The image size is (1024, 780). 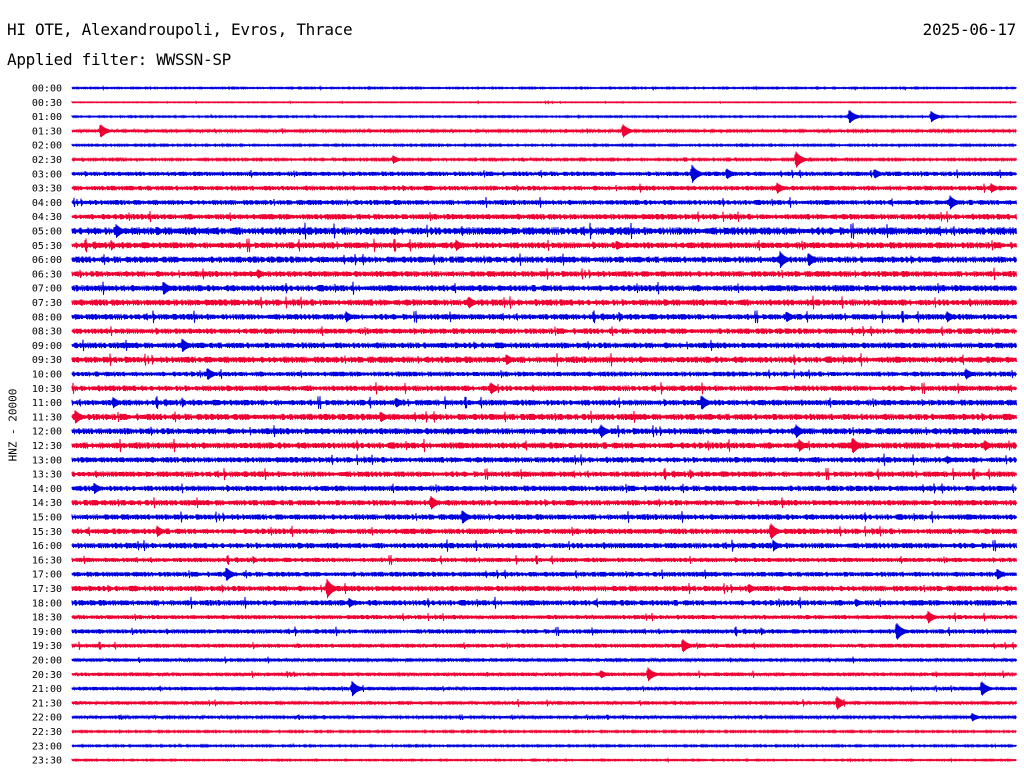 What do you see at coordinates (47, 303) in the screenshot?
I see `time-label: 07:30` at bounding box center [47, 303].